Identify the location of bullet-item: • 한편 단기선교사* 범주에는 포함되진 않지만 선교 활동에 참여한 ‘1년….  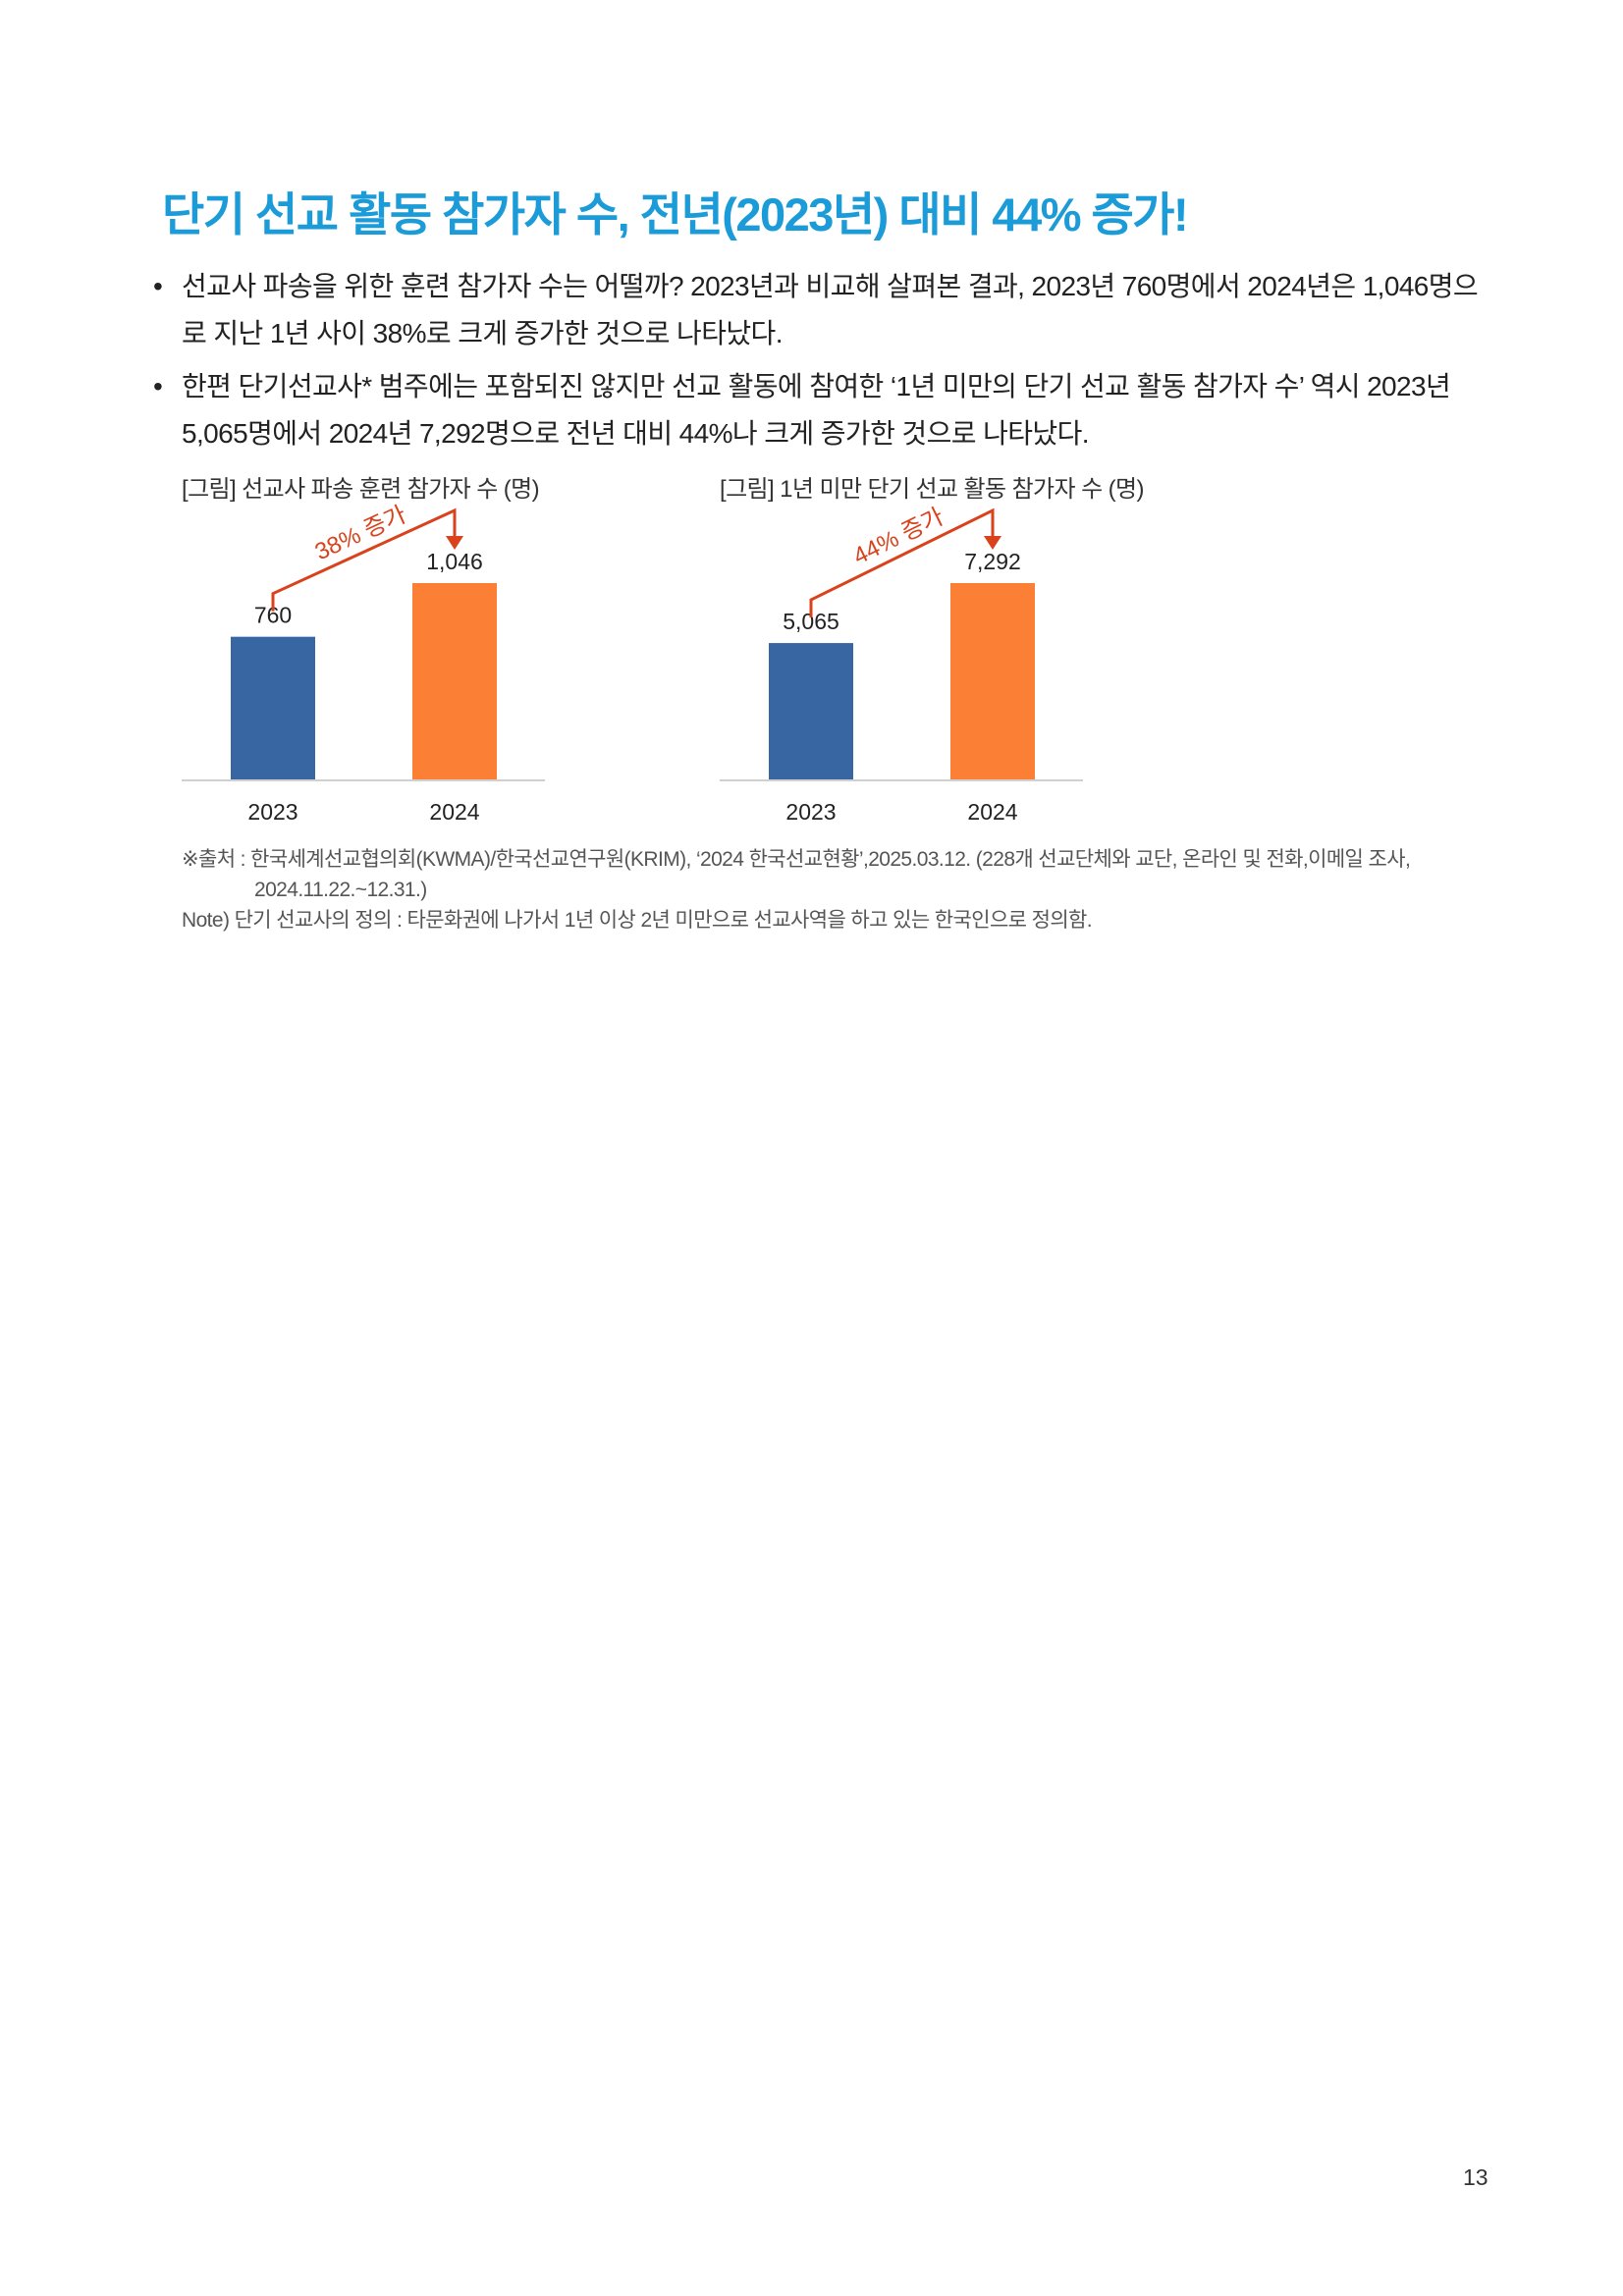
(819, 410).